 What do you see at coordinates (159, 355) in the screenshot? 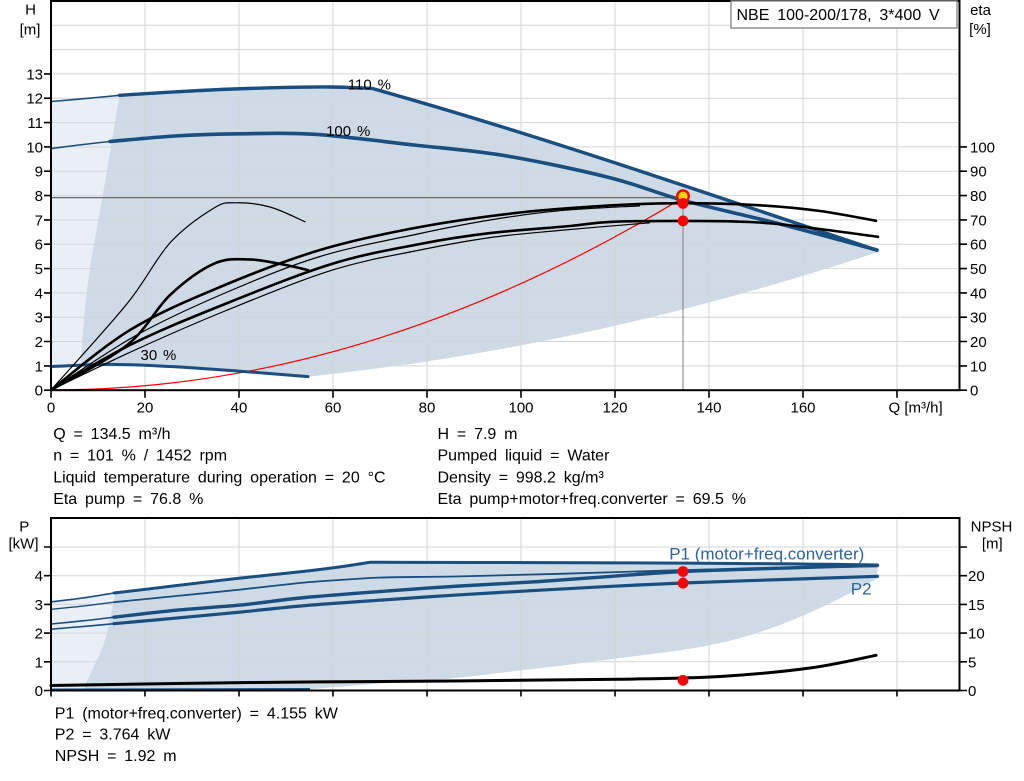
I see `svg-text: 30 %` at bounding box center [159, 355].